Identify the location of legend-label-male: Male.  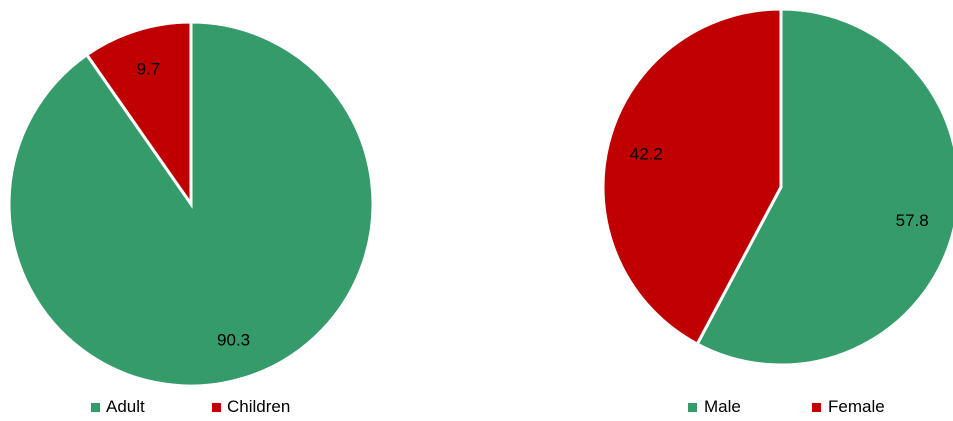
(722, 406).